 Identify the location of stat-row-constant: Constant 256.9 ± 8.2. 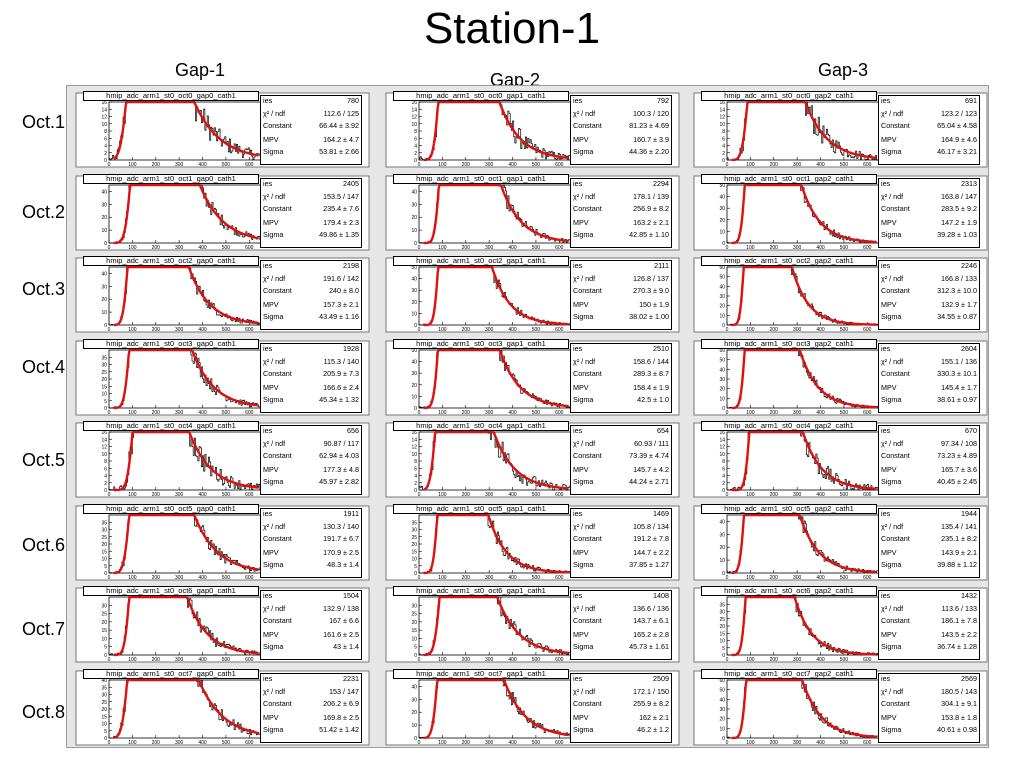
(621, 208).